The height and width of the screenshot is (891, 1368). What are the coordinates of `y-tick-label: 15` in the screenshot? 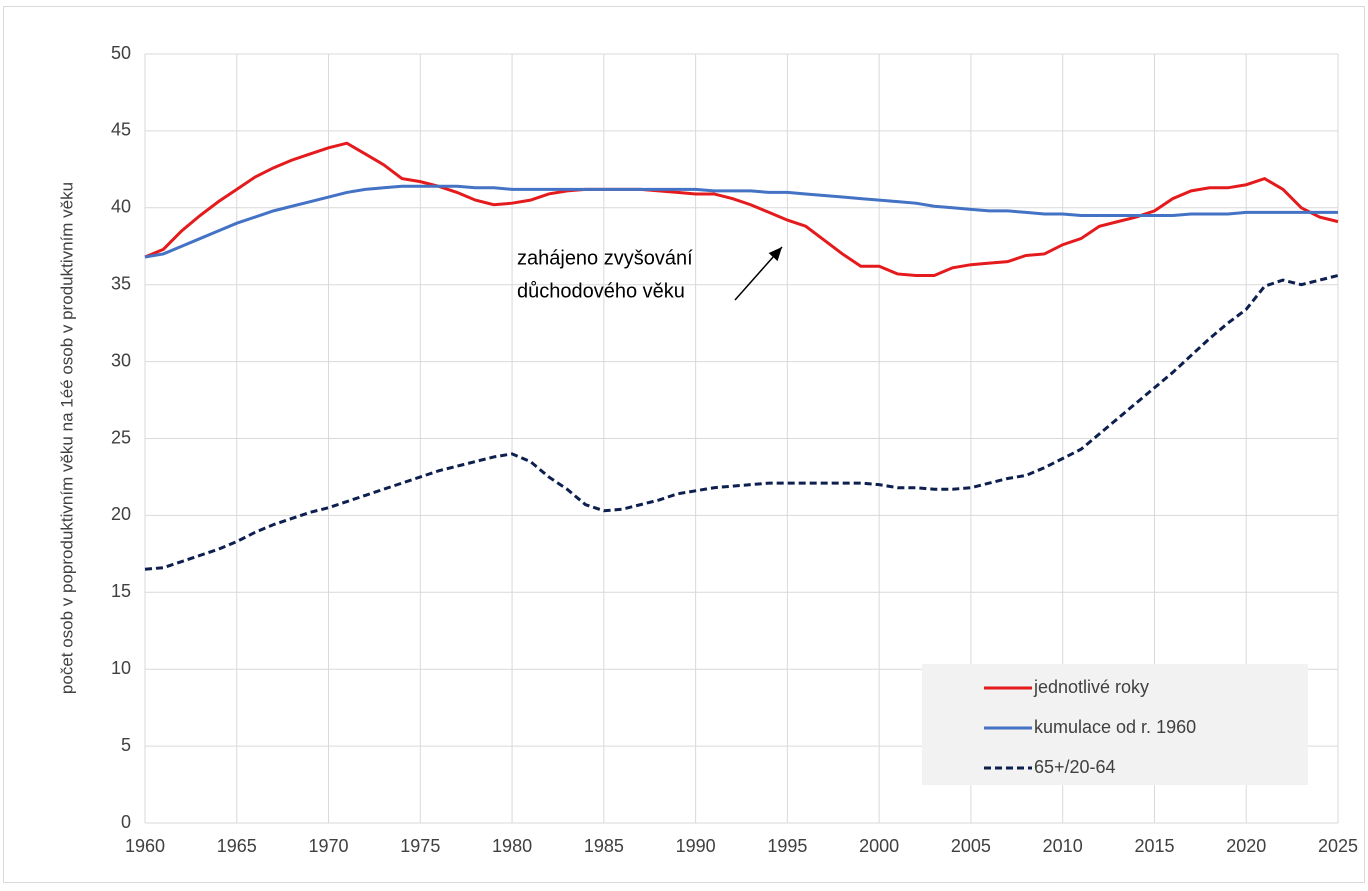 It's located at (121, 591).